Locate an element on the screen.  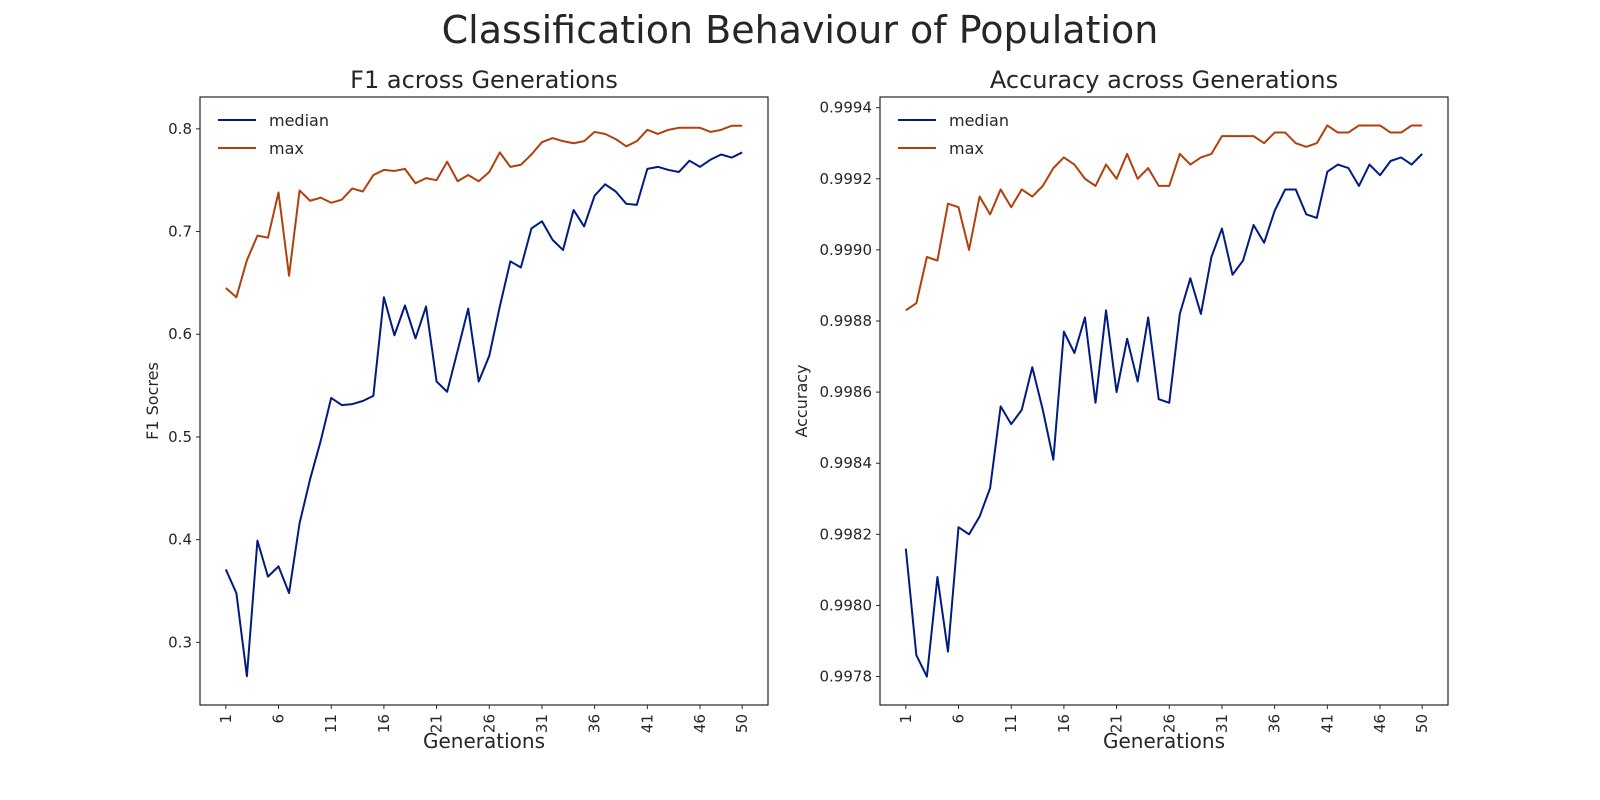
figure-title: Classification Behaviour of Population is located at coordinates (800, 30).